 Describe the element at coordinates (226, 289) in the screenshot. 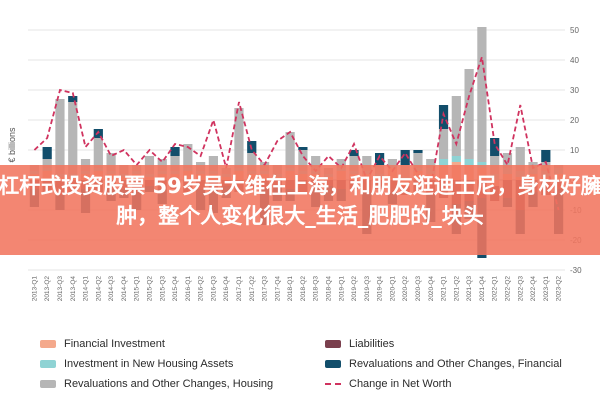

I see `x-tick-label: 2016-Q4` at that location.